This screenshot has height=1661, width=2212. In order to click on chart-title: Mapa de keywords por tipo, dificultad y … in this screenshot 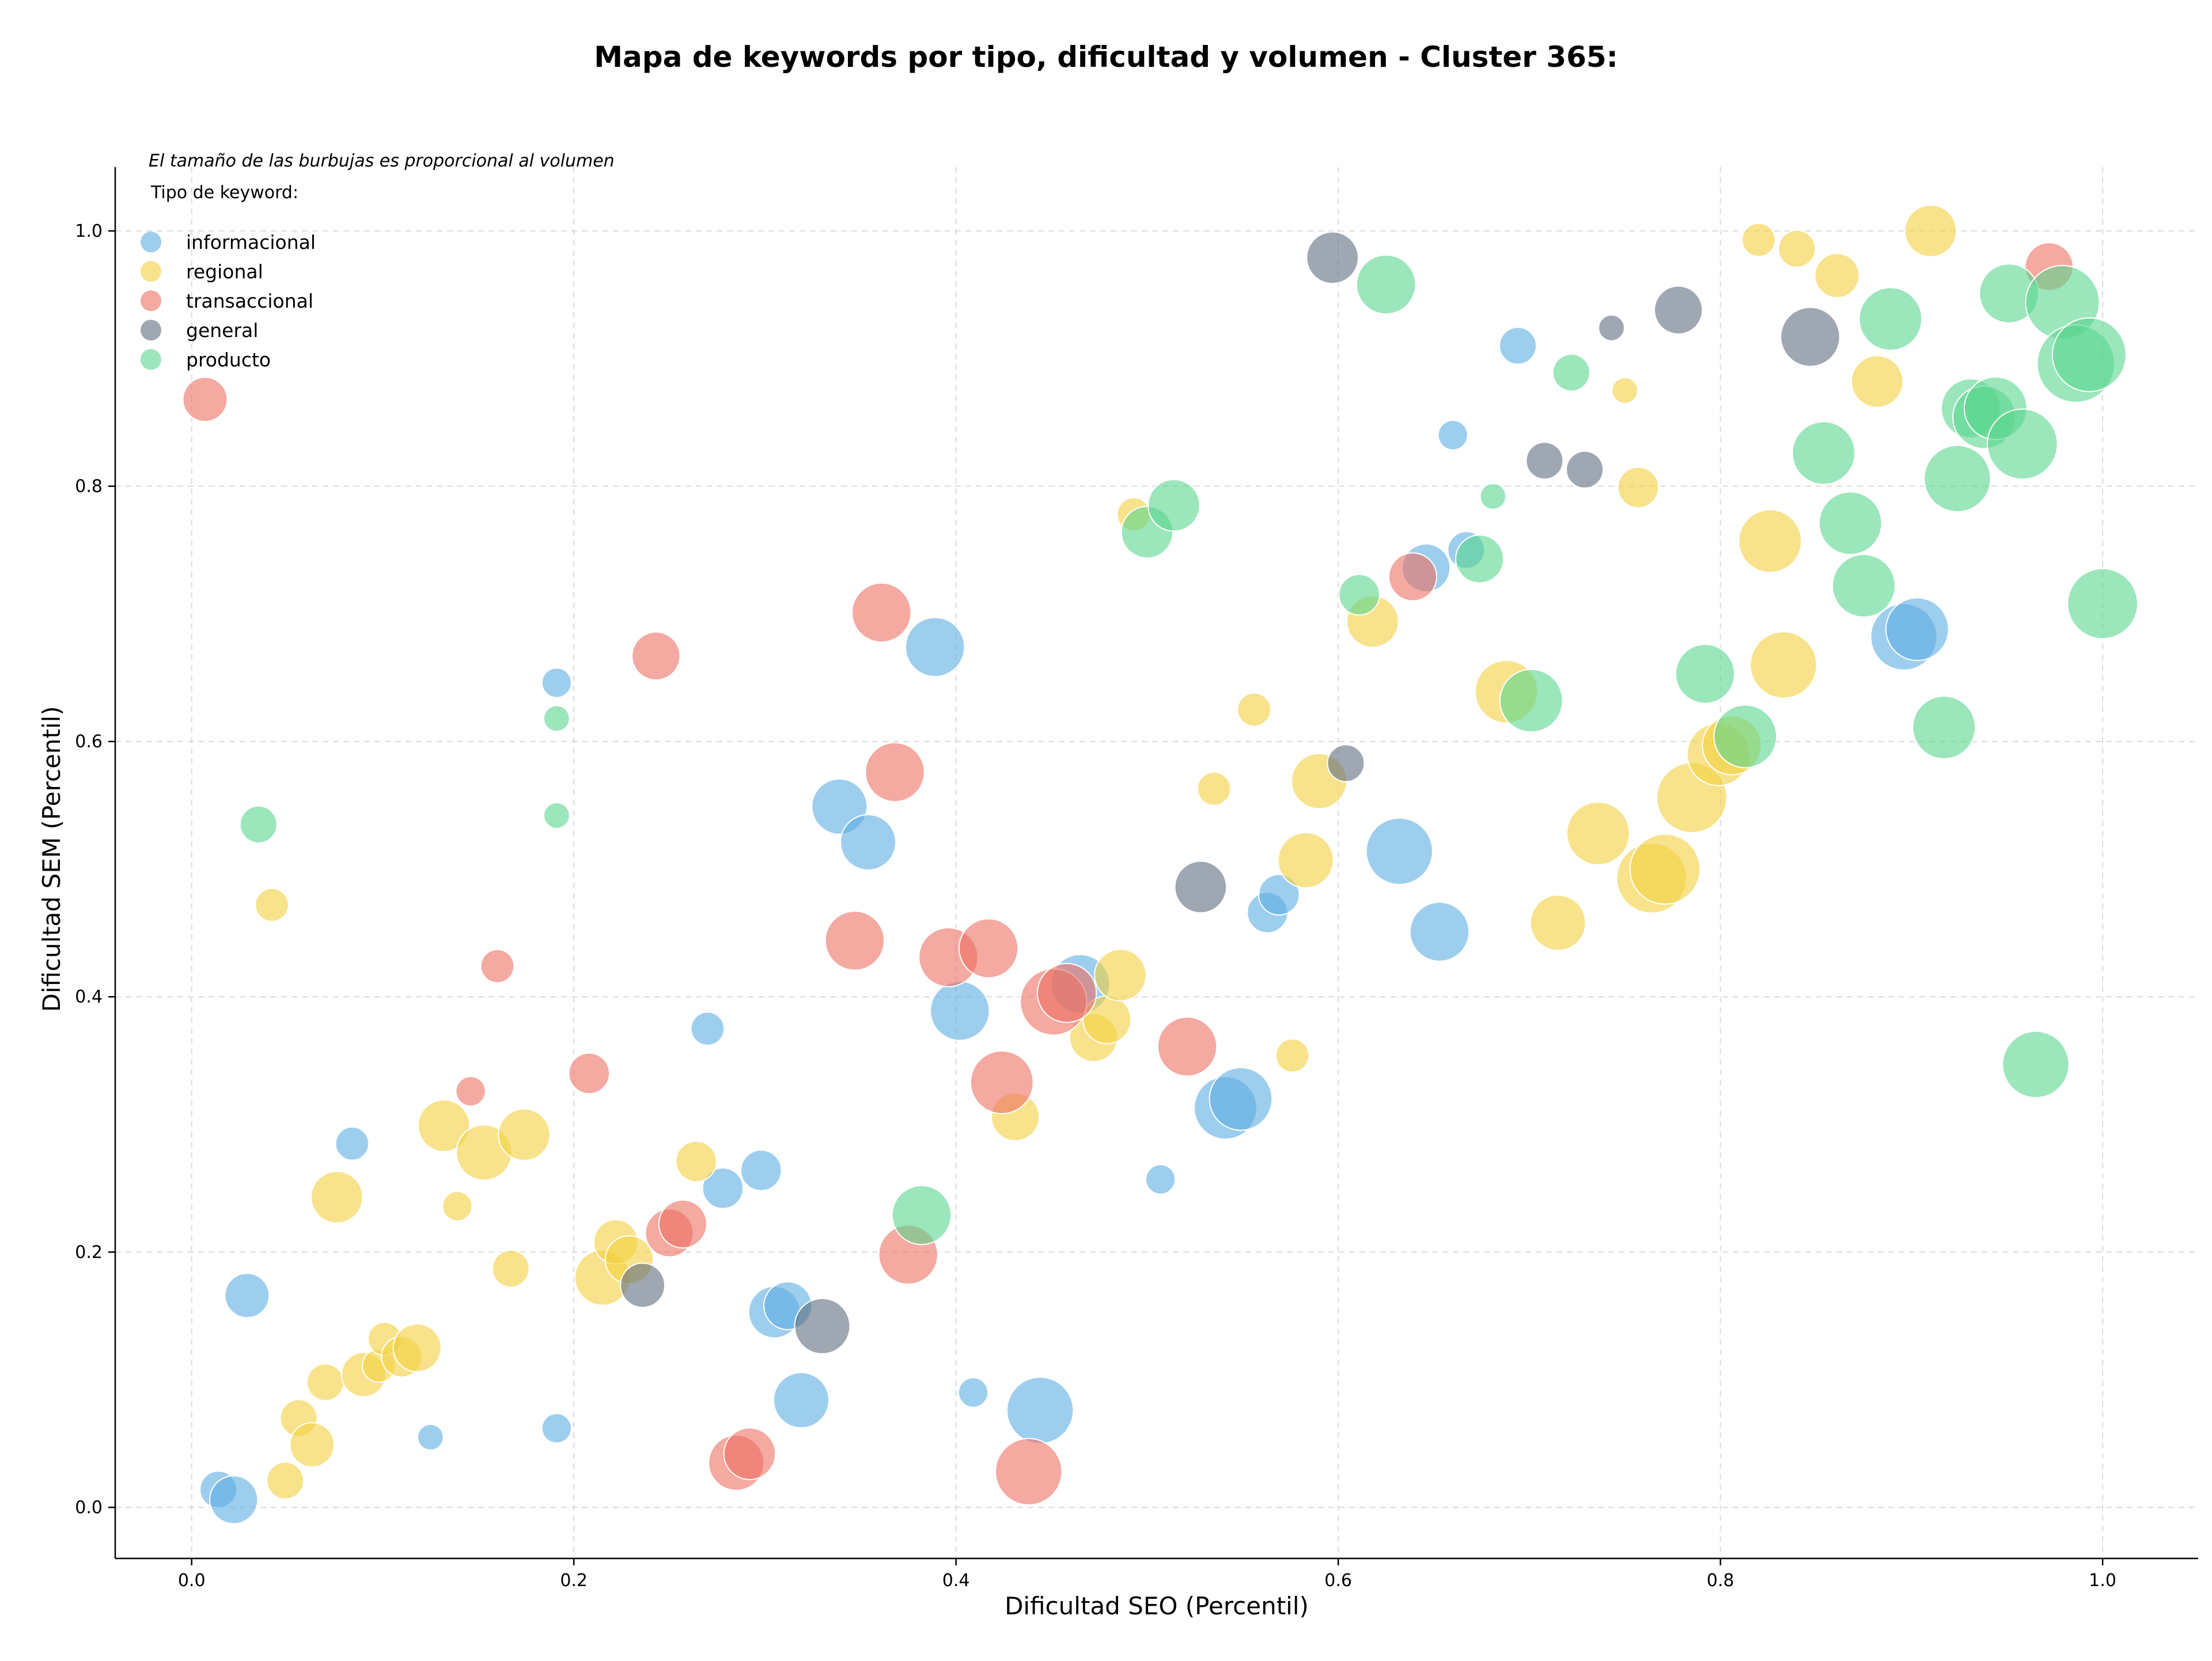, I will do `click(1106, 57)`.